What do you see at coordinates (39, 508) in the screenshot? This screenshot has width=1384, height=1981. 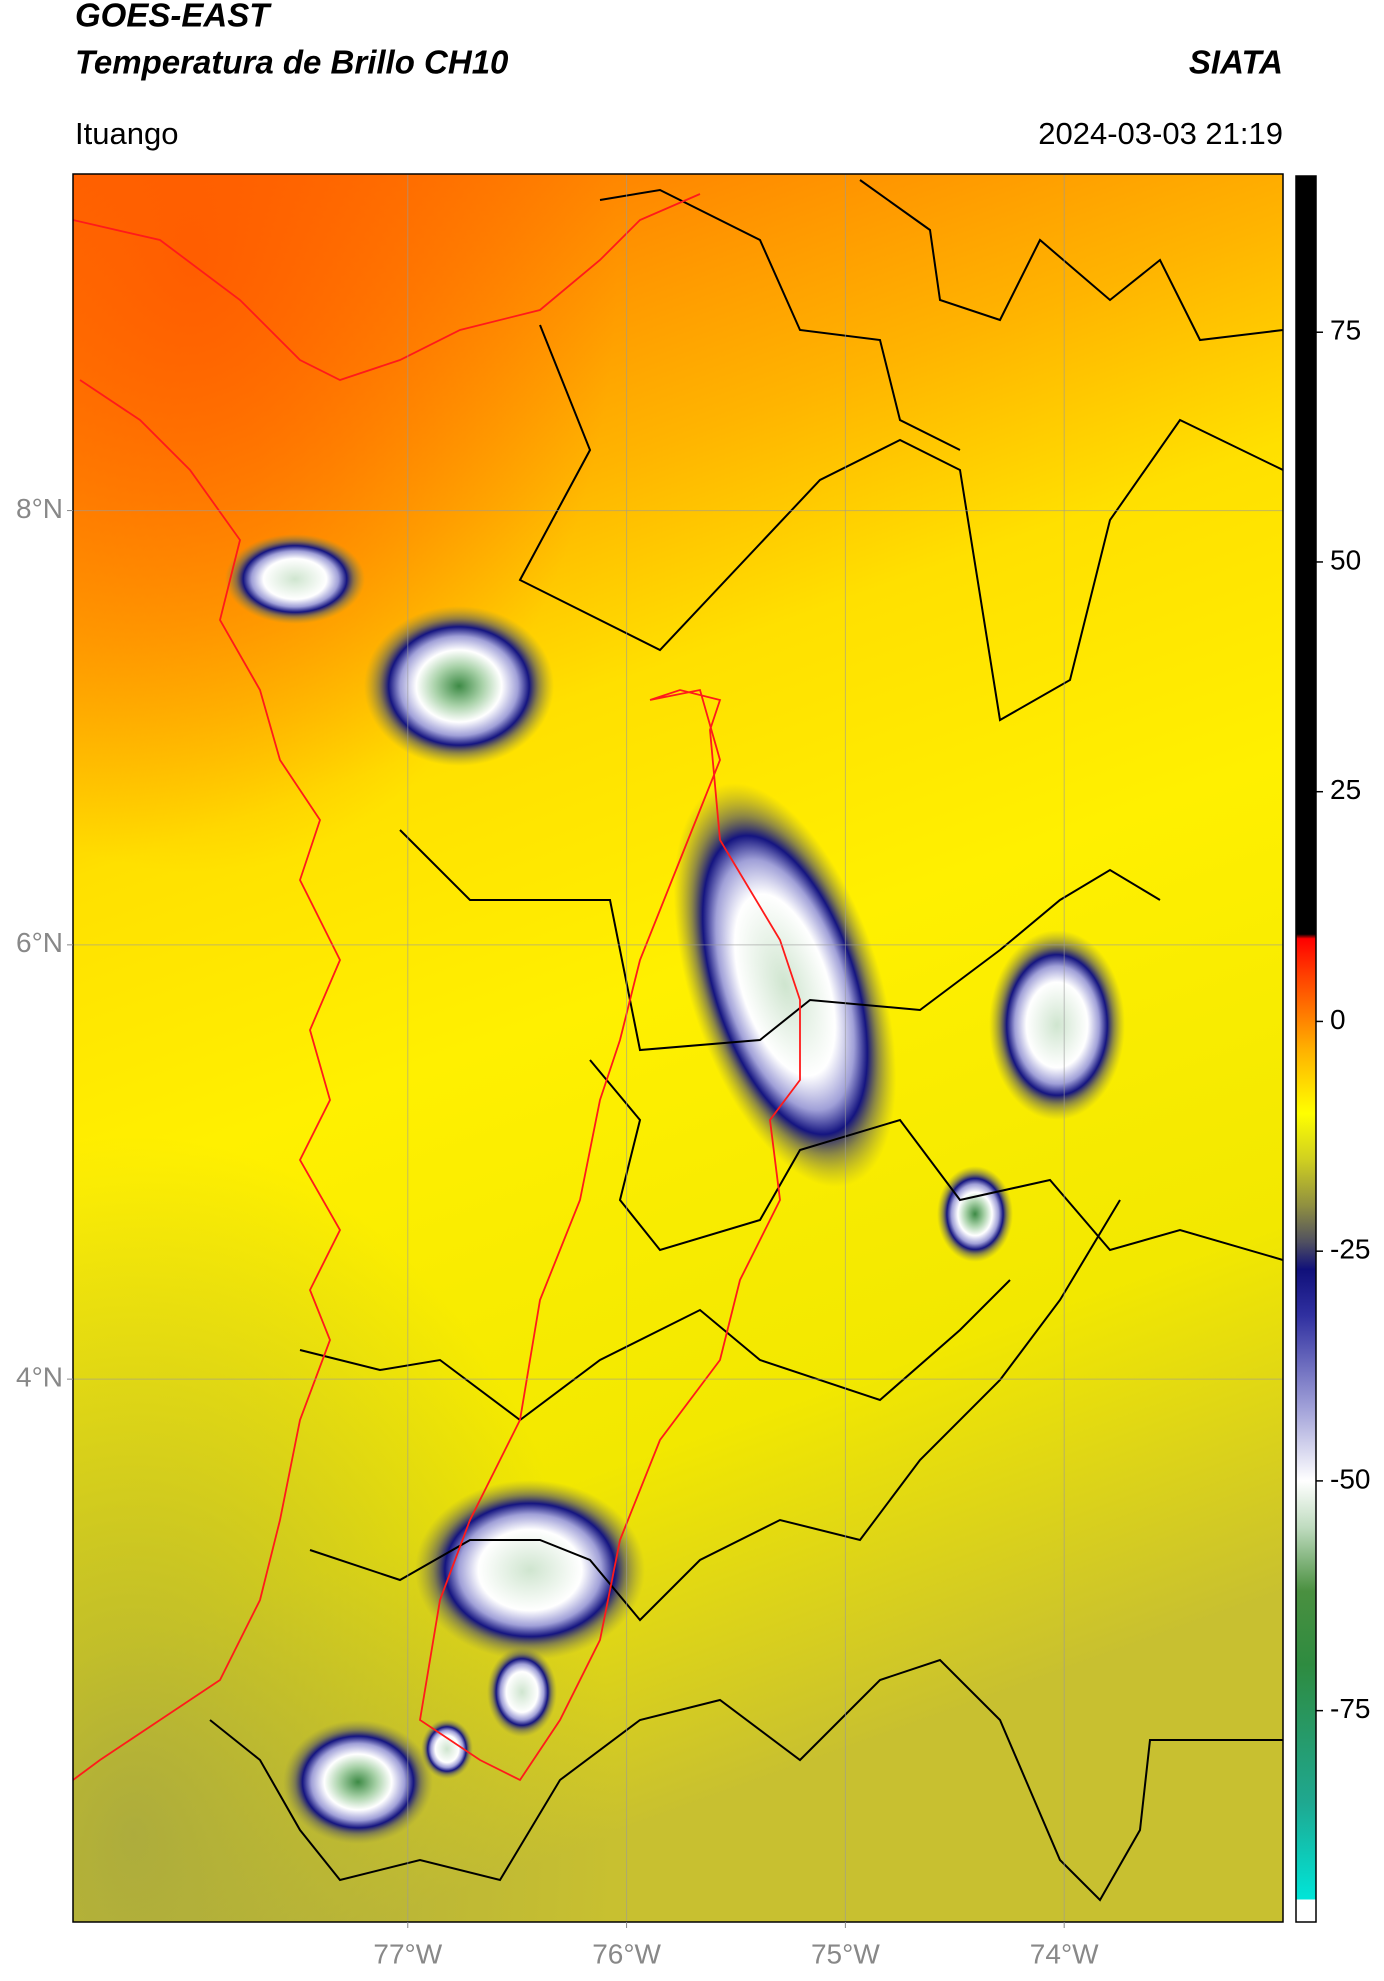 I see `y-tick-label: 8°N` at bounding box center [39, 508].